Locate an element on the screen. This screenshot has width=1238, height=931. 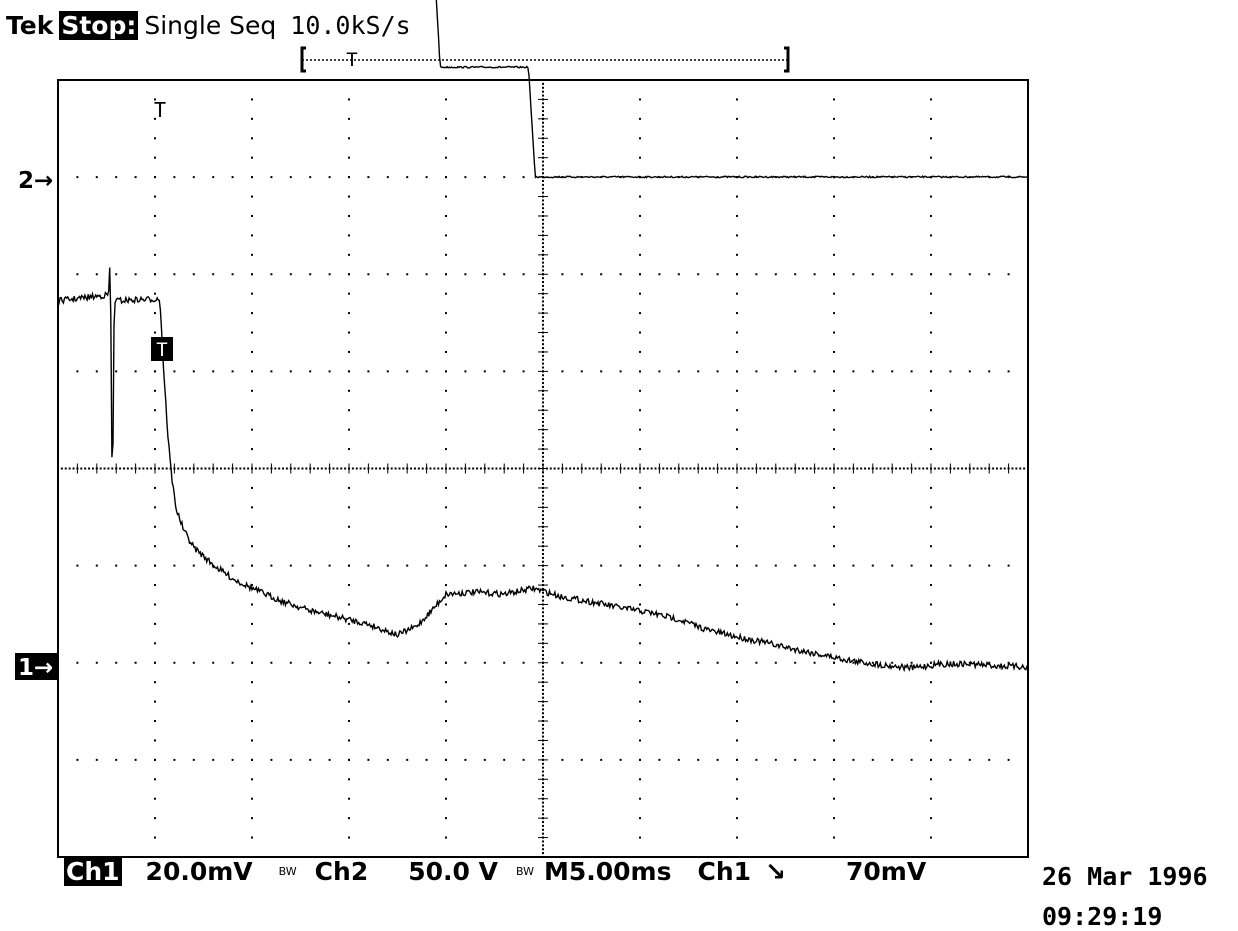
ch1-trigger-marker: T is located at coordinates (161, 350).